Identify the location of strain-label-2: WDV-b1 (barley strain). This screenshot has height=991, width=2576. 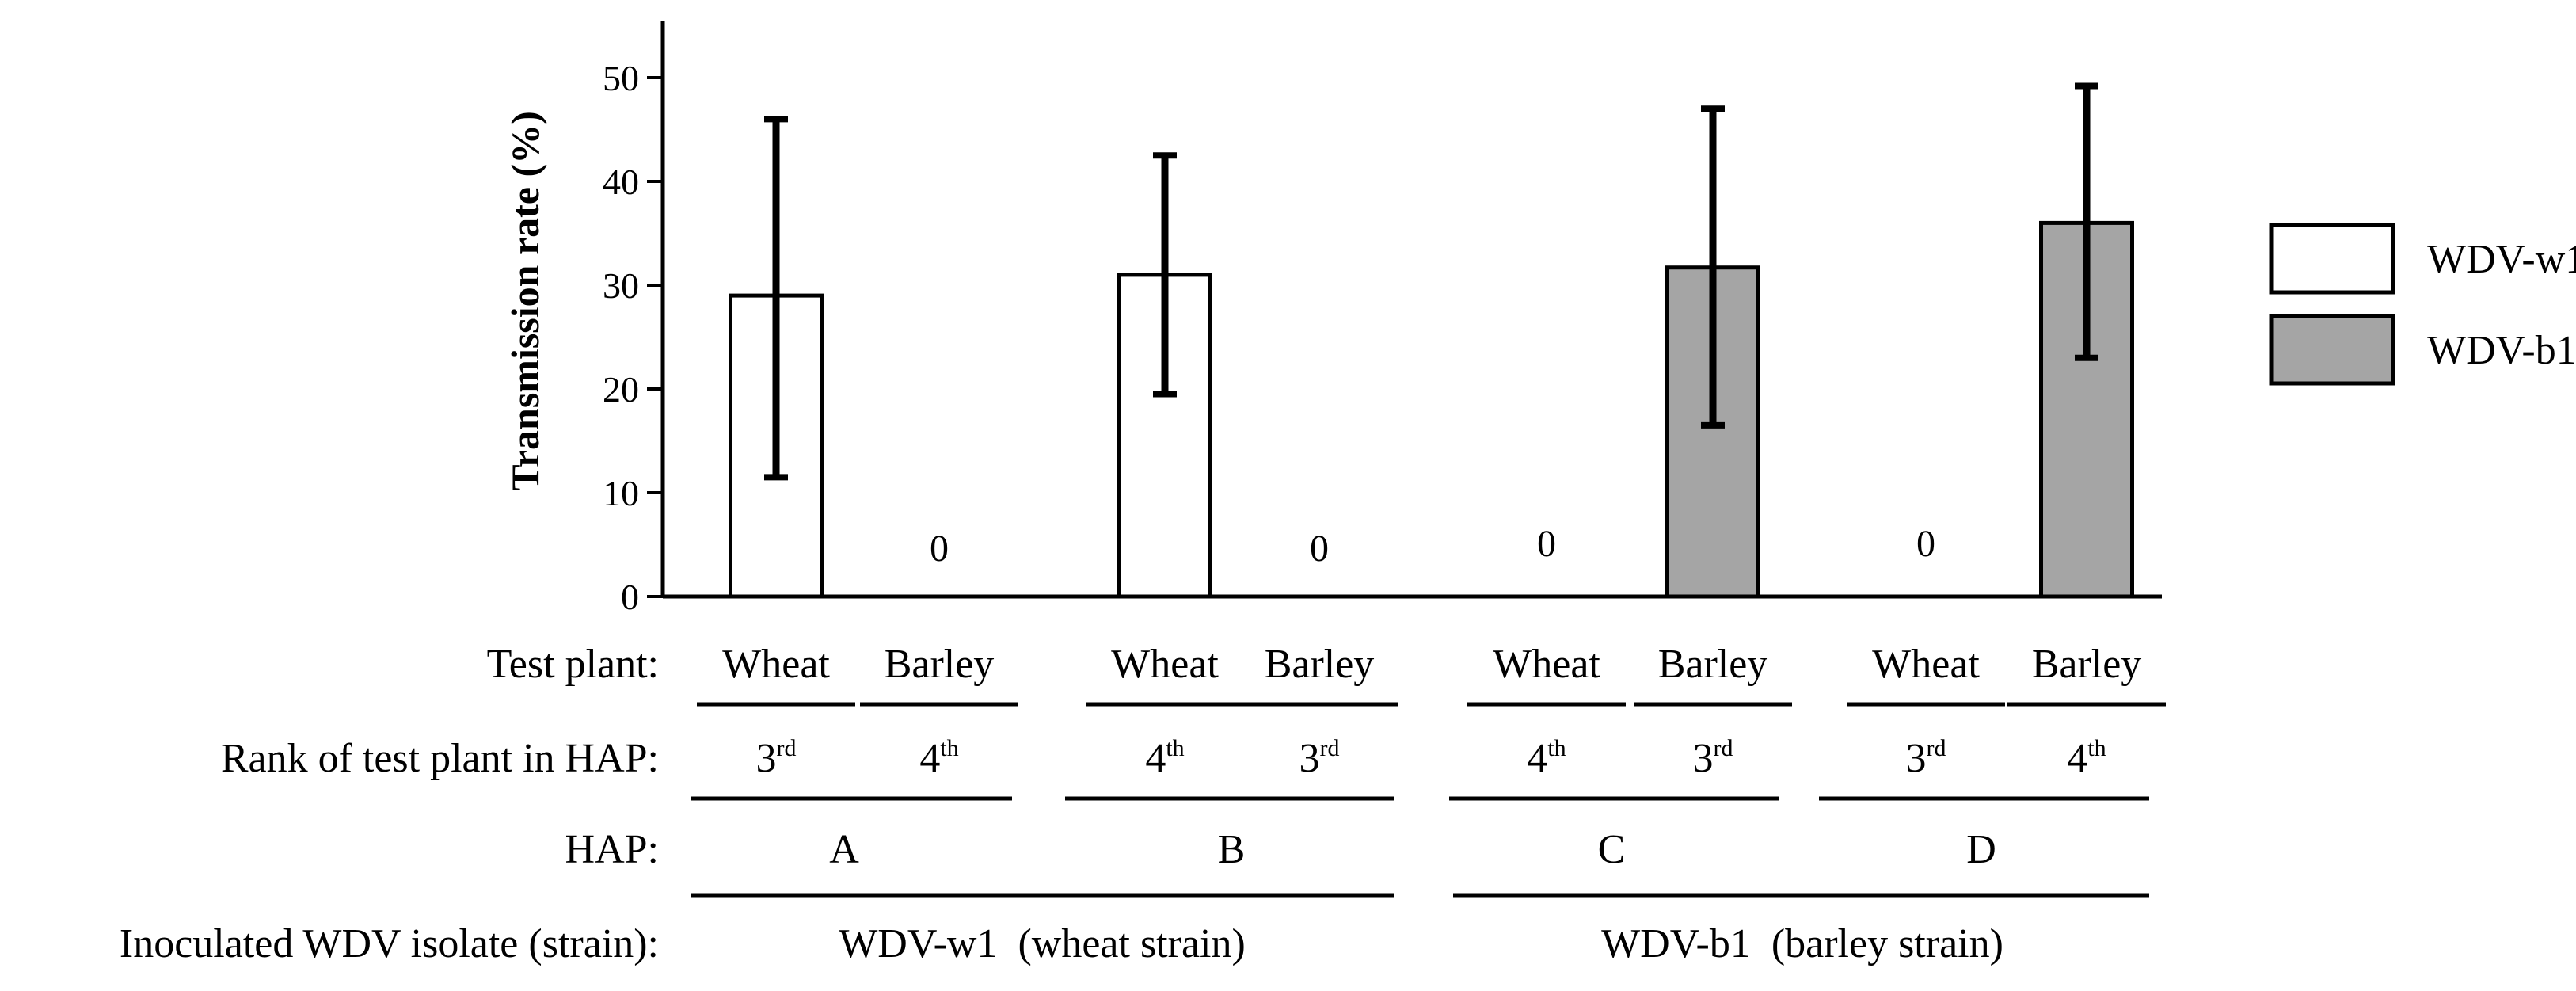
(1802, 944).